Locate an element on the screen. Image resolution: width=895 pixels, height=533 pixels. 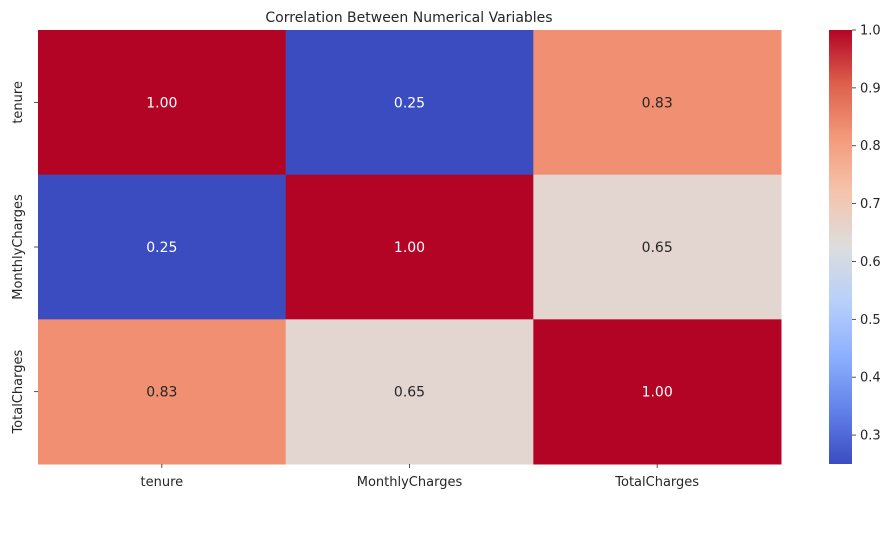
heatmap-cell-TotalCharges-tenure is located at coordinates (162, 392).